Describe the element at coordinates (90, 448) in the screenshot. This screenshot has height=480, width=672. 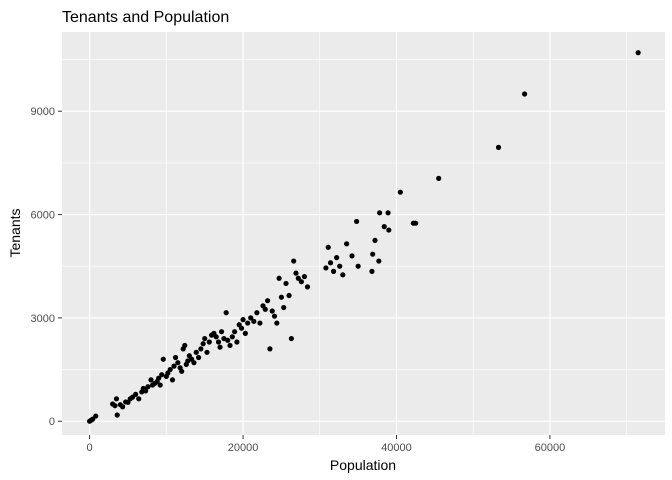
I see `x-tick-label: 0` at that location.